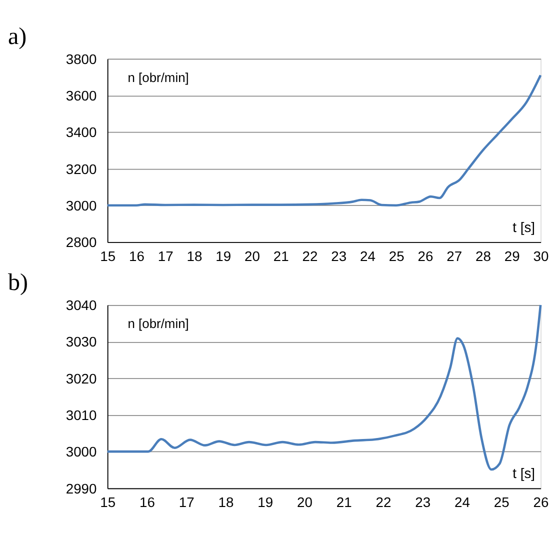 Image resolution: width=560 pixels, height=558 pixels. What do you see at coordinates (17, 37) in the screenshot?
I see `chart-title: a)` at bounding box center [17, 37].